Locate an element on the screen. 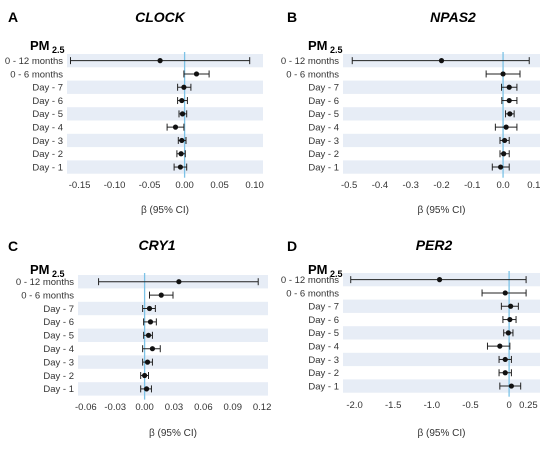  x-tick-label: -0.2 is located at coordinates (441, 185).